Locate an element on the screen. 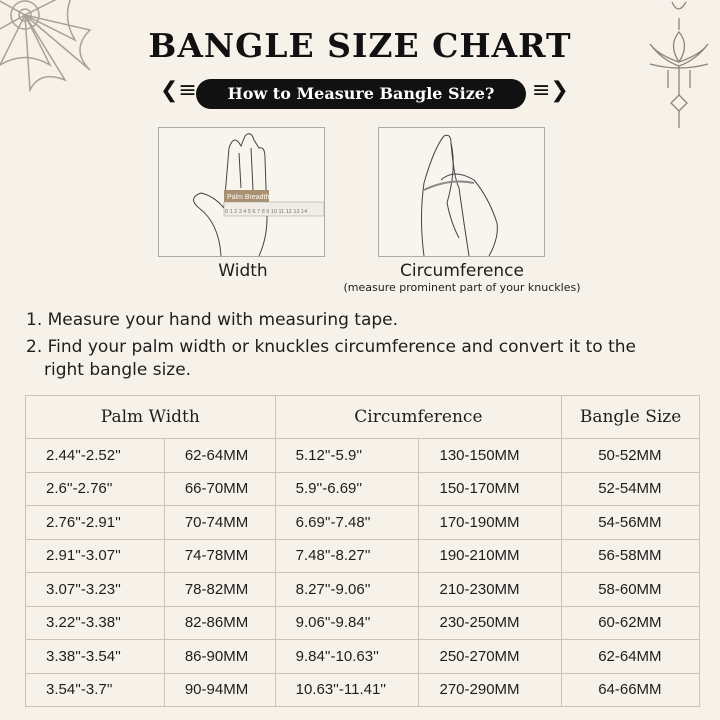  subtitle-banner: How to Measure Bangle Size? is located at coordinates (361, 94).